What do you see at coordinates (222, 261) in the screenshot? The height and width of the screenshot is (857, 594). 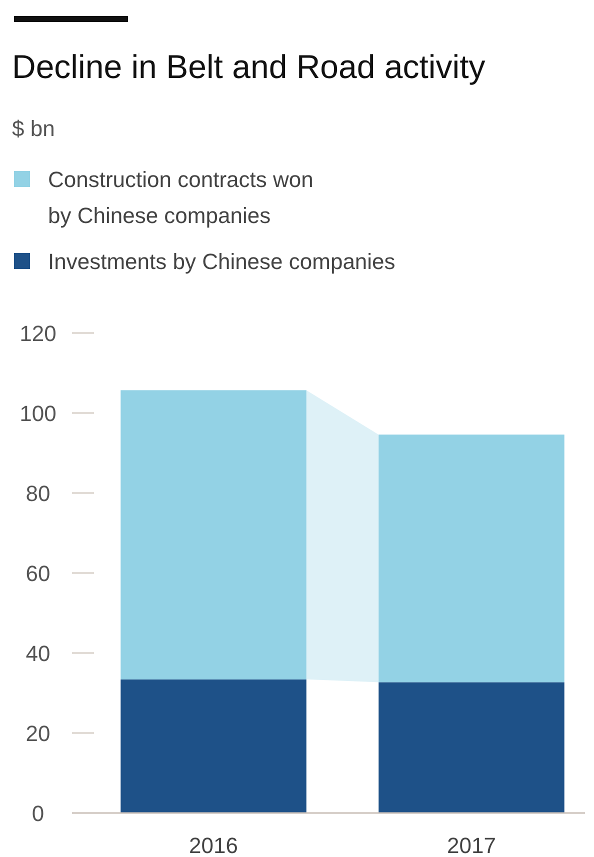 I see `legend-label: Investments by Chinese companies` at bounding box center [222, 261].